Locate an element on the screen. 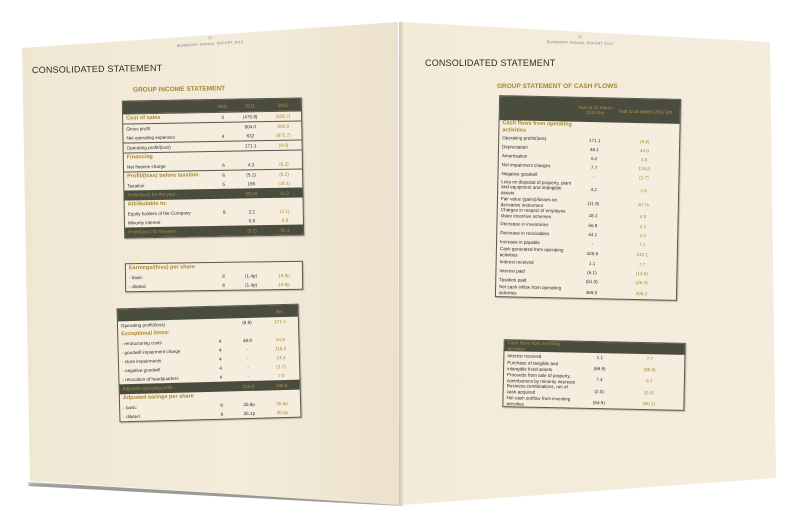 The width and height of the screenshot is (798, 528). cell-value: 44.8 is located at coordinates (644, 150).